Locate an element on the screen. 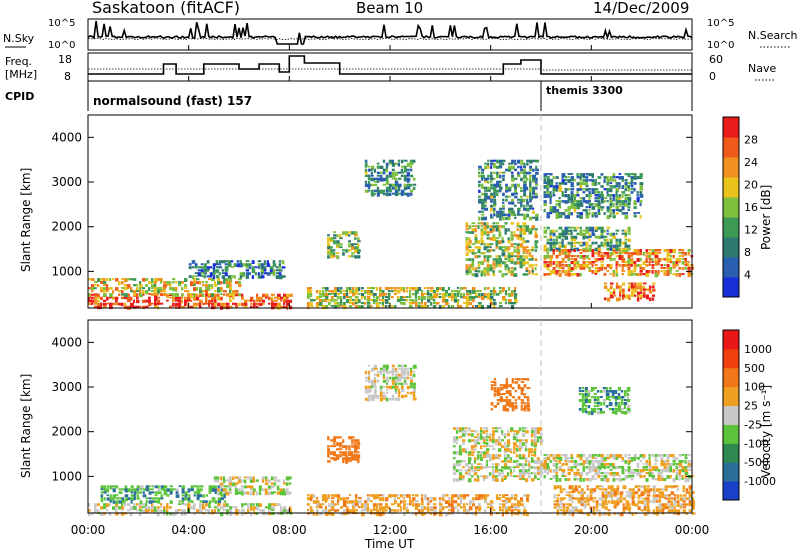 This screenshot has width=800, height=554. freq-label-line2: [MHz] is located at coordinates (21, 74).